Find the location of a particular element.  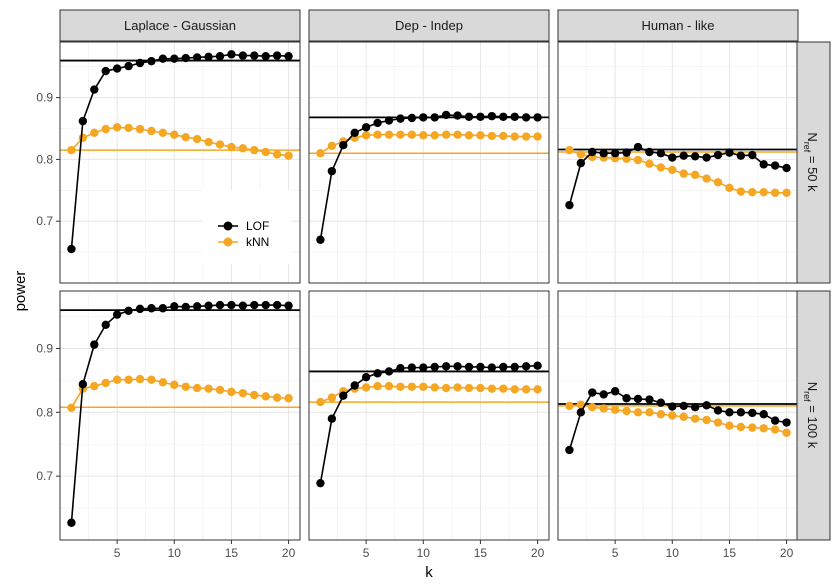

panel-r2-c2-x-tick-label: 10 is located at coordinates (424, 553).